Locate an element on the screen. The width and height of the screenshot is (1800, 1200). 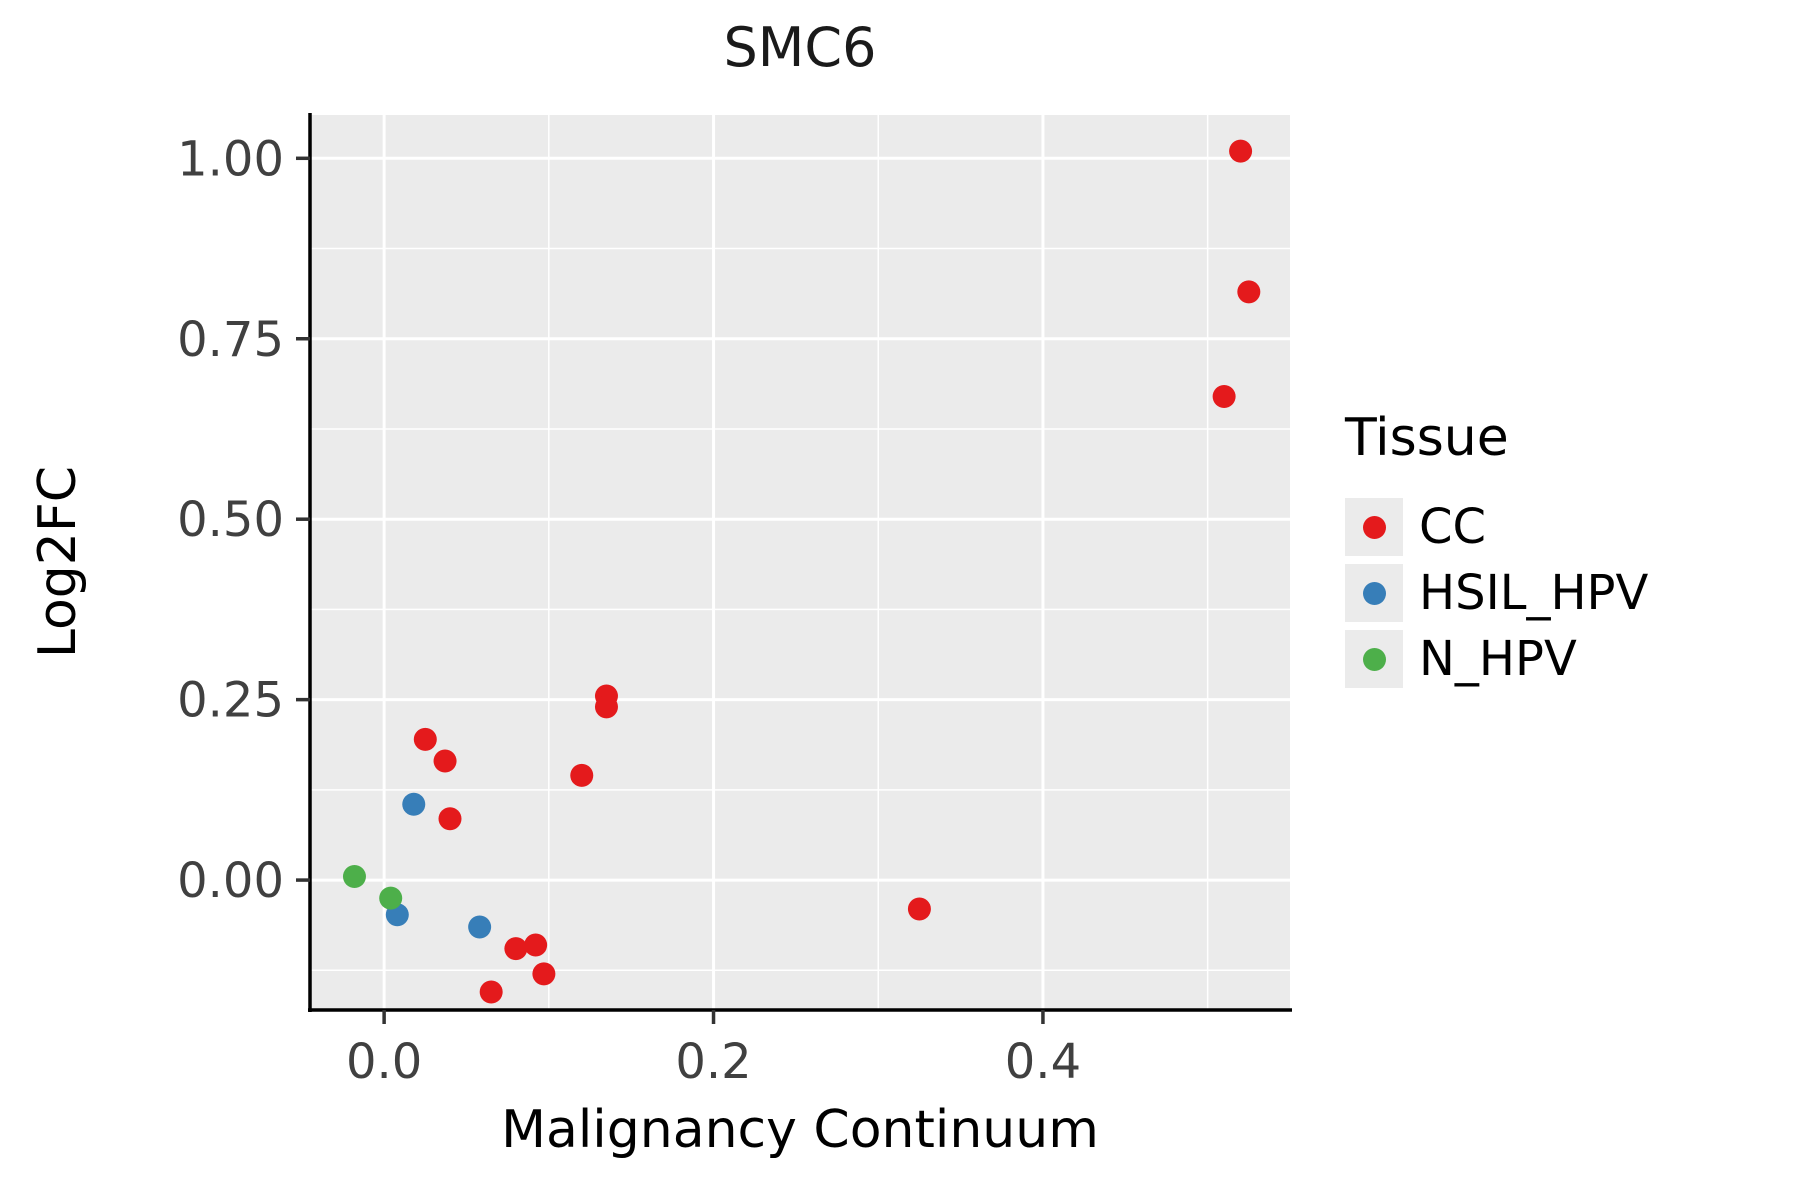
legend-key-N_HPV is located at coordinates (1374, 659).